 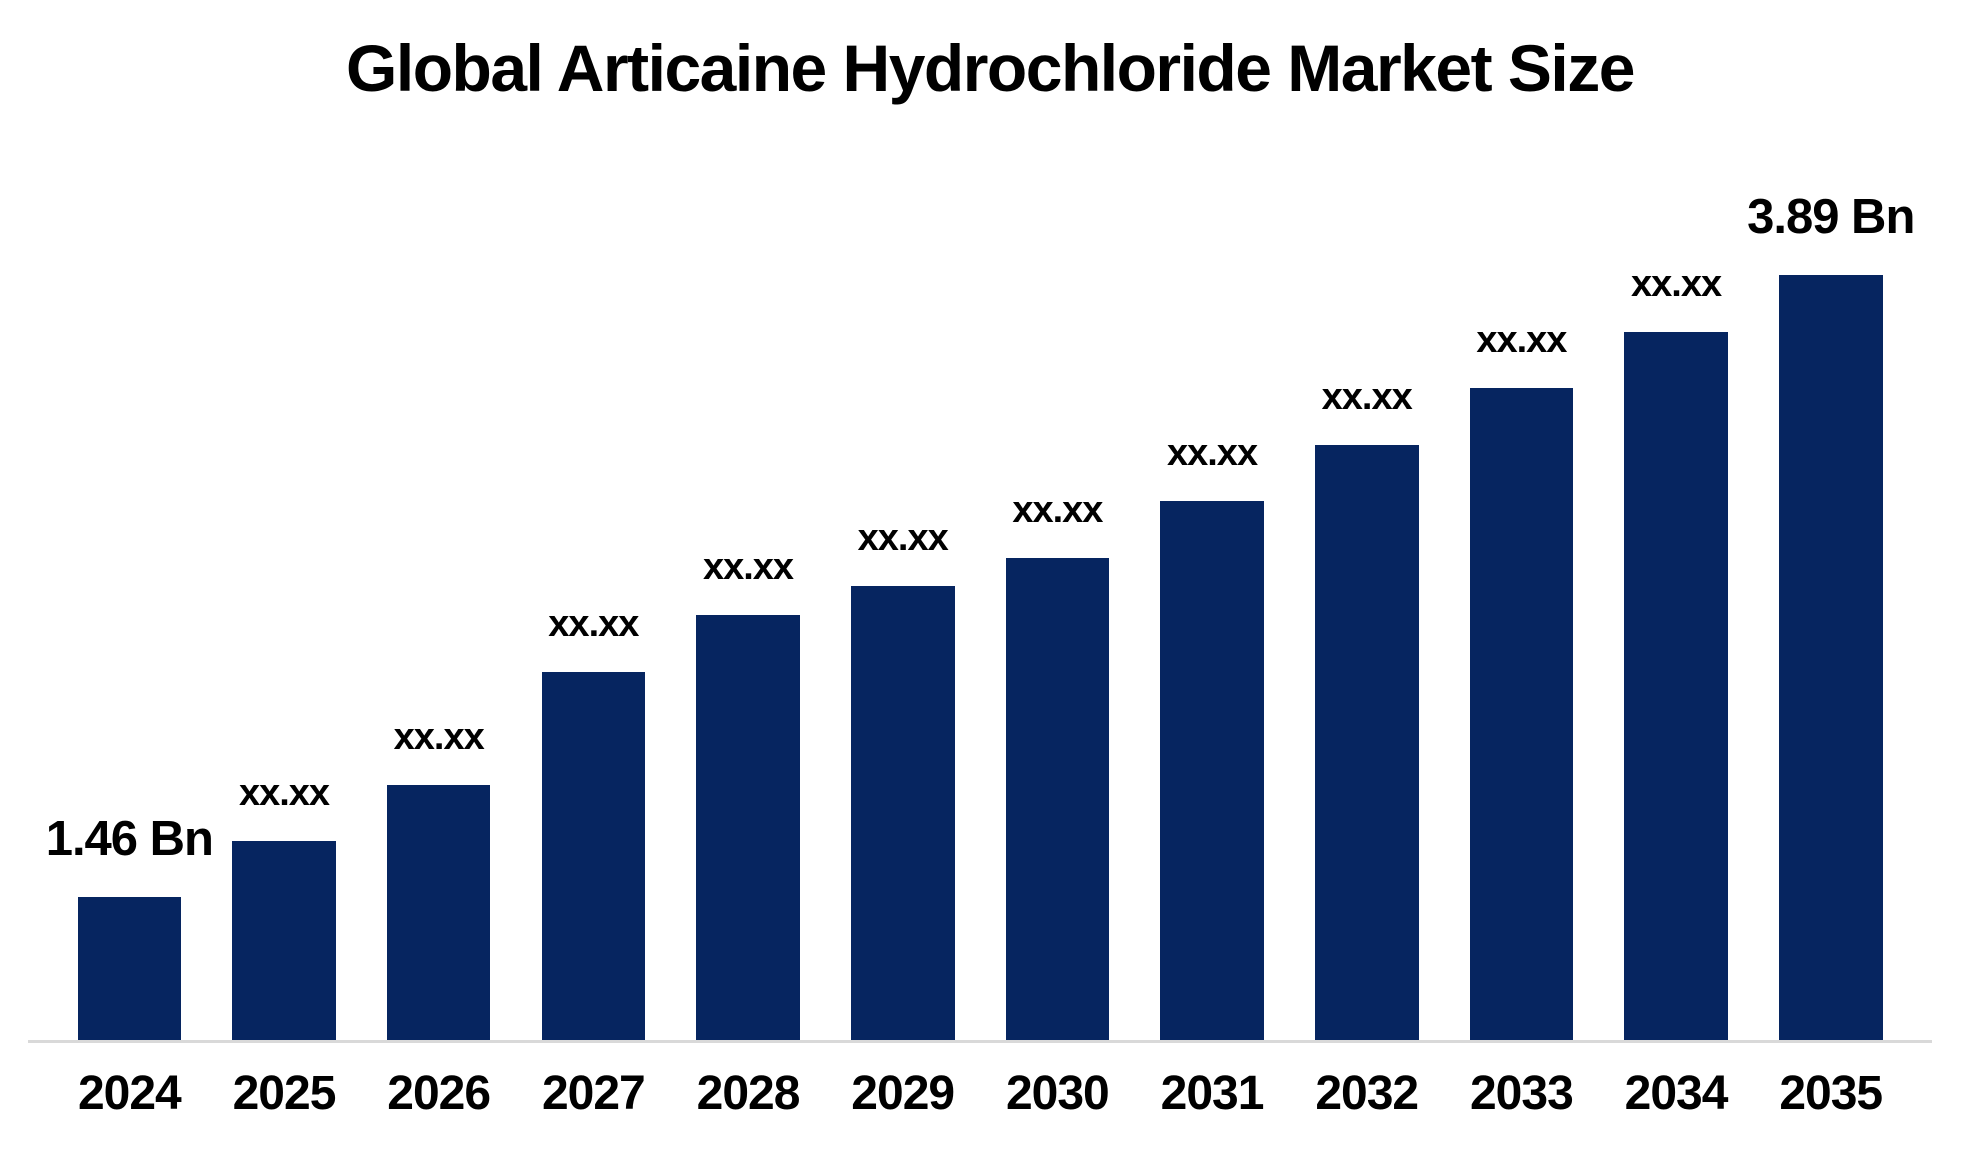 I want to click on bar-value-label-2029: xx.xx, so click(x=903, y=538).